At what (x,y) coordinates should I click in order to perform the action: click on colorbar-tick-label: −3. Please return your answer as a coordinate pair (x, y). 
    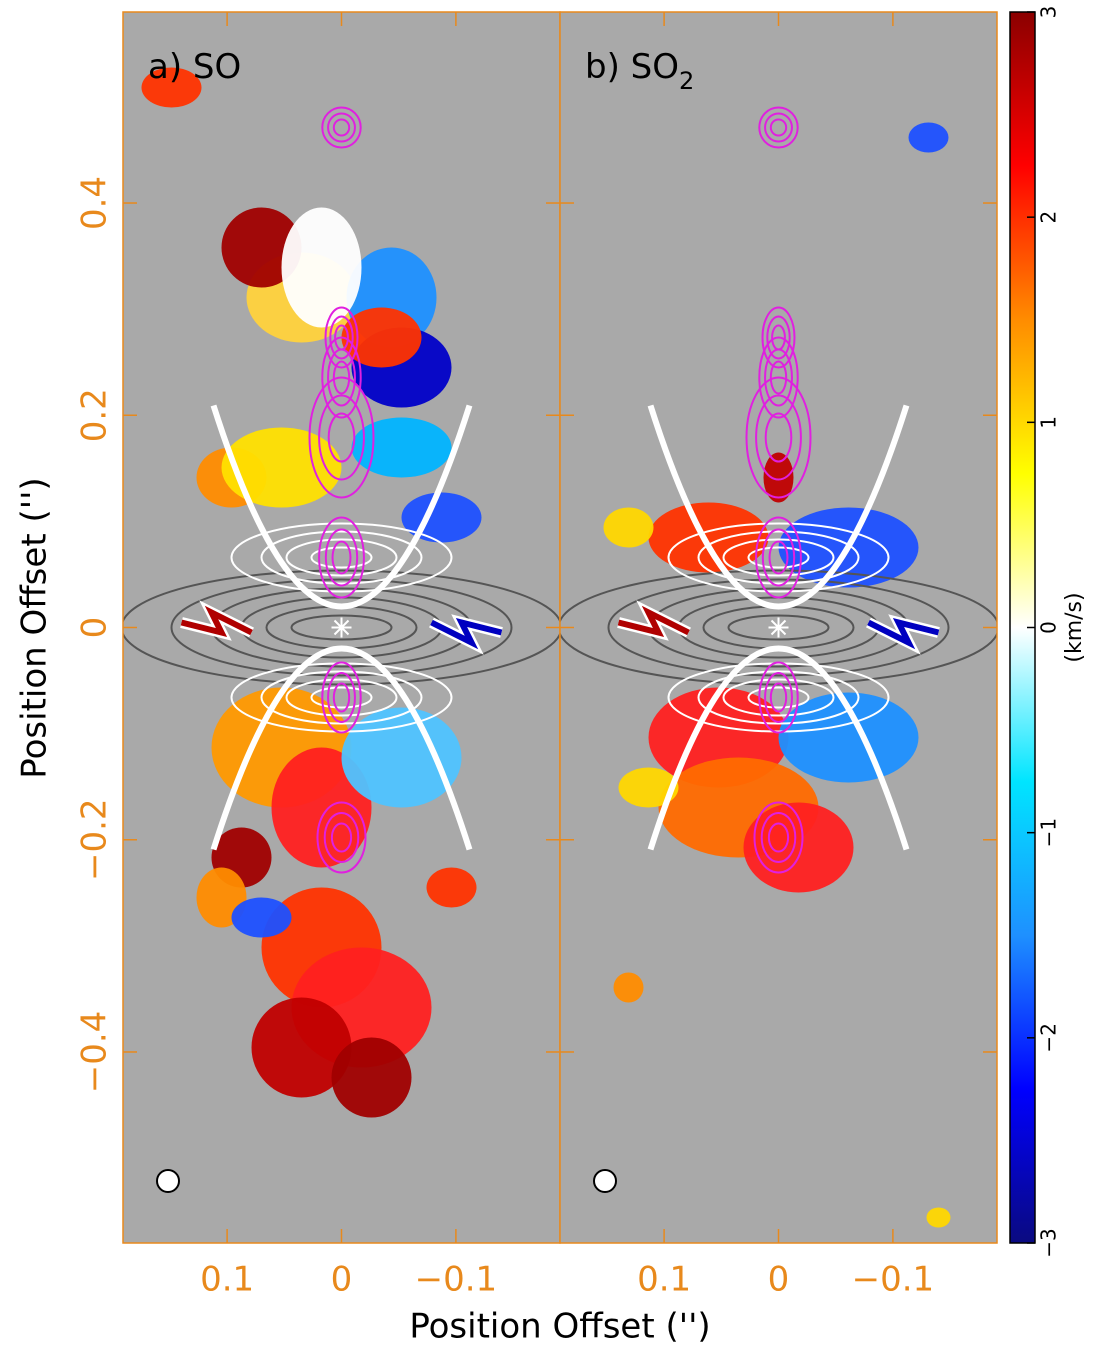
    Looking at the image, I should click on (1049, 1242).